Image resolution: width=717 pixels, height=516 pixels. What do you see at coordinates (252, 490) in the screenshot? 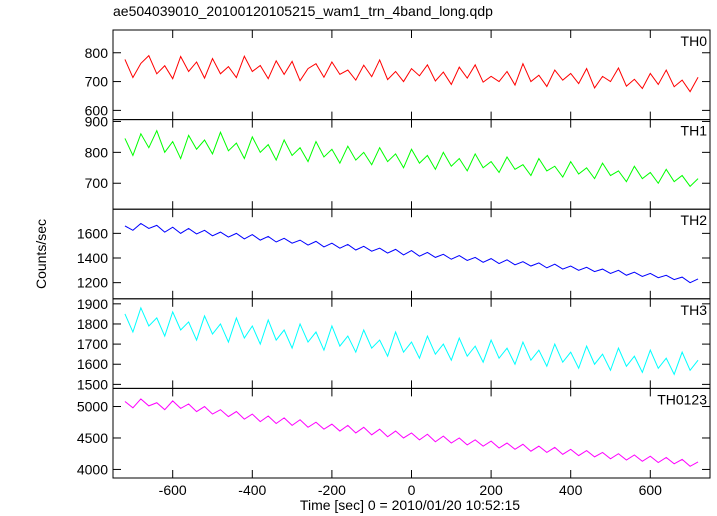
I see `x-tick-label: -400` at bounding box center [252, 490].